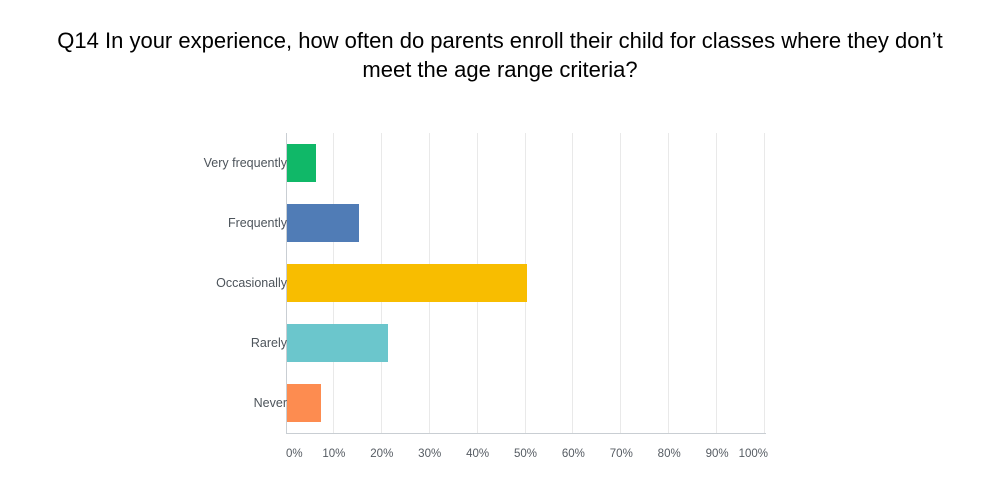 This screenshot has width=1000, height=488. What do you see at coordinates (764, 283) in the screenshot?
I see `gridline-100%` at bounding box center [764, 283].